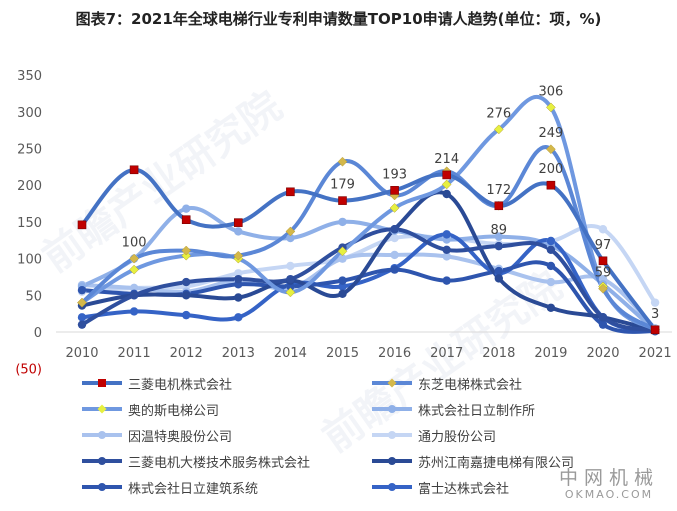 The width and height of the screenshot is (677, 511). What do you see at coordinates (498, 113) in the screenshot?
I see `data-label: 276` at bounding box center [498, 113].